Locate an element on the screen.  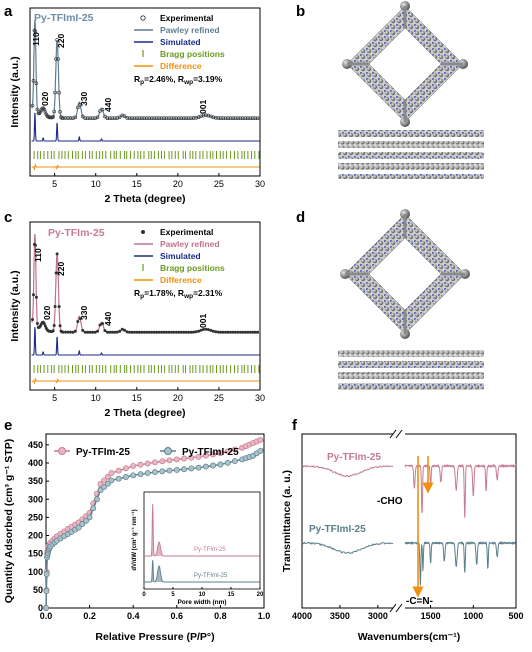
panel-letter-d: d is located at coordinates (300, 217).